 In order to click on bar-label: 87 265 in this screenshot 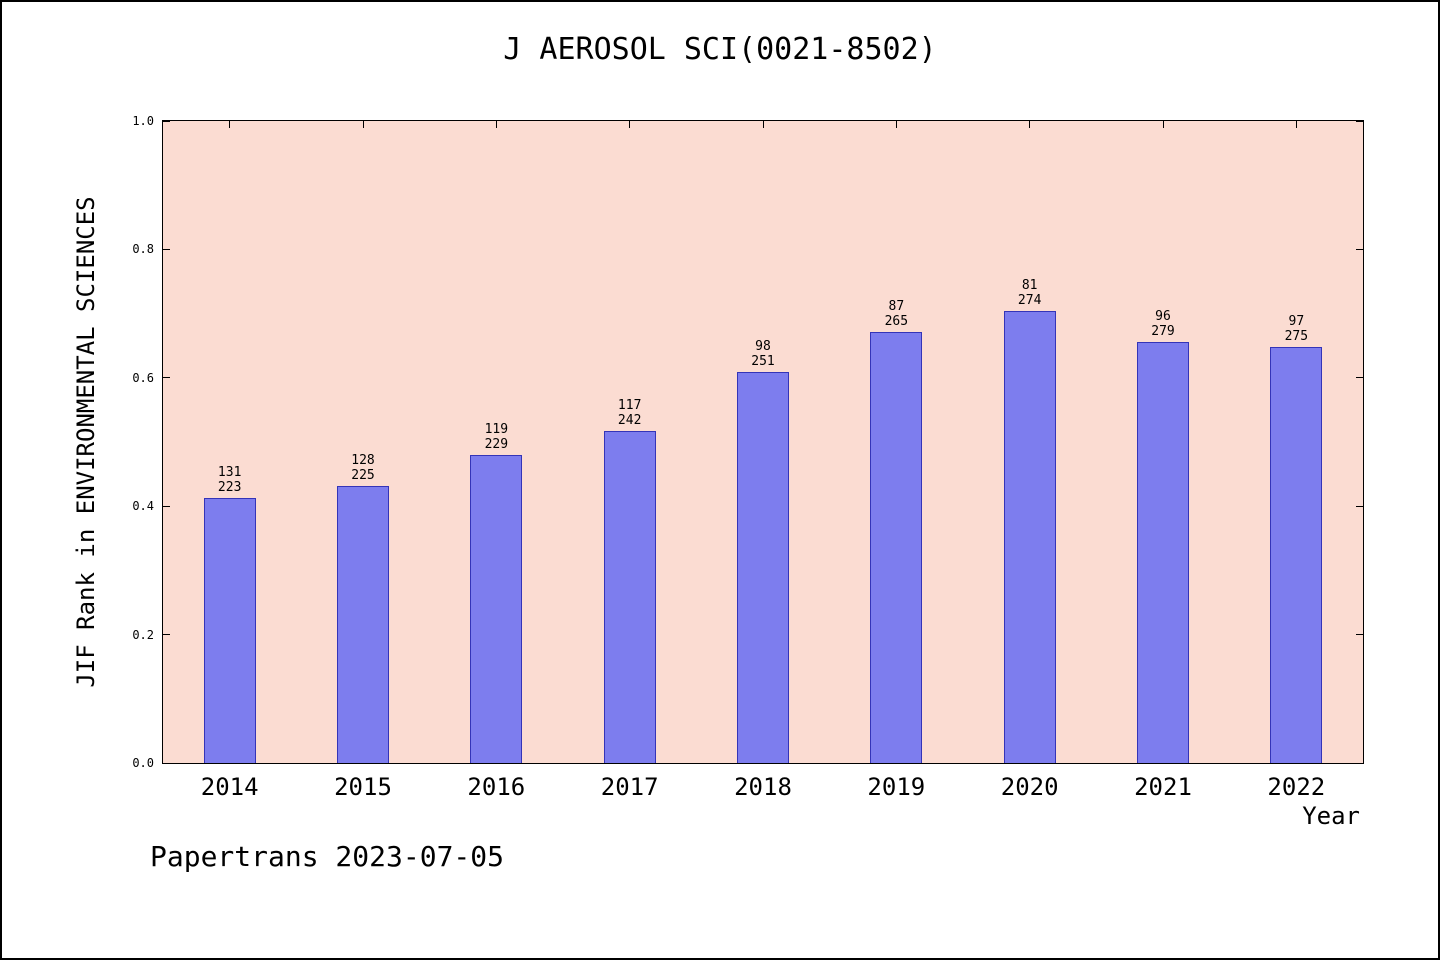, I will do `click(896, 314)`.